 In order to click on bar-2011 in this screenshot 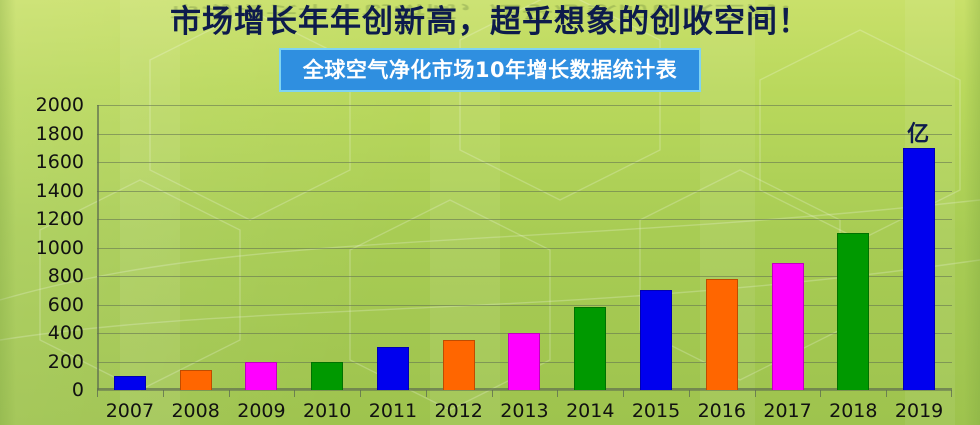, I will do `click(392, 368)`.